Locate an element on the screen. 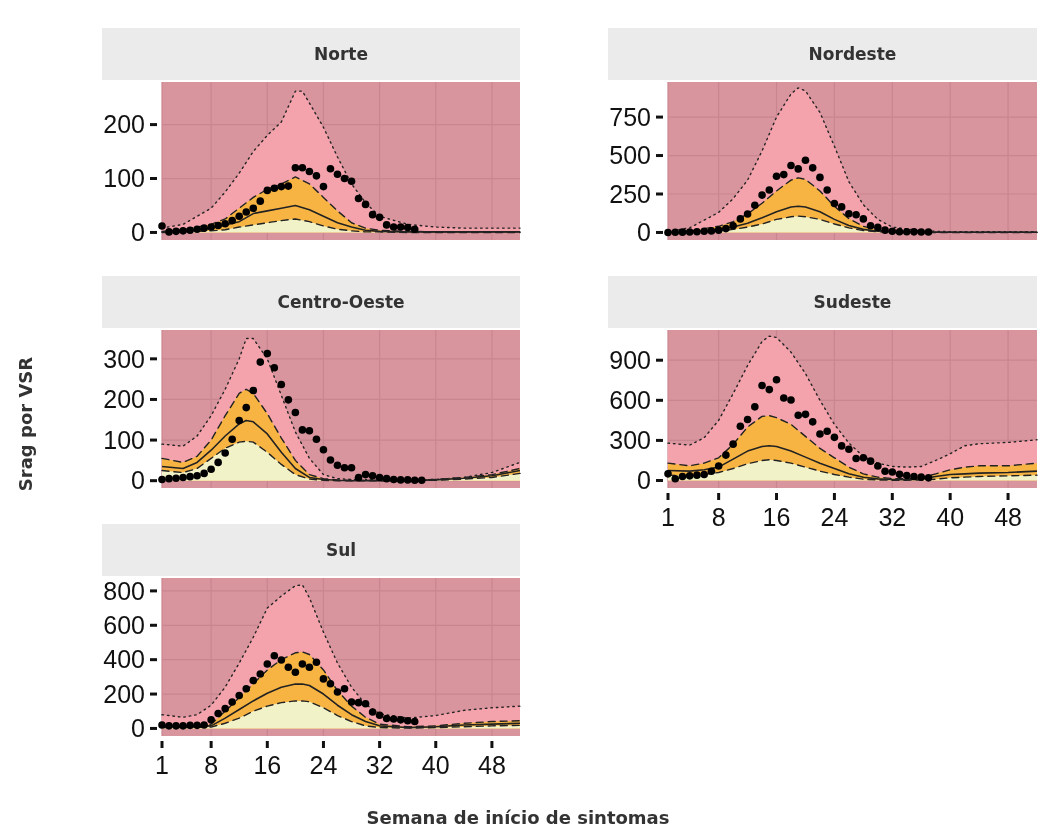  x-tick-label: 24 is located at coordinates (834, 517).